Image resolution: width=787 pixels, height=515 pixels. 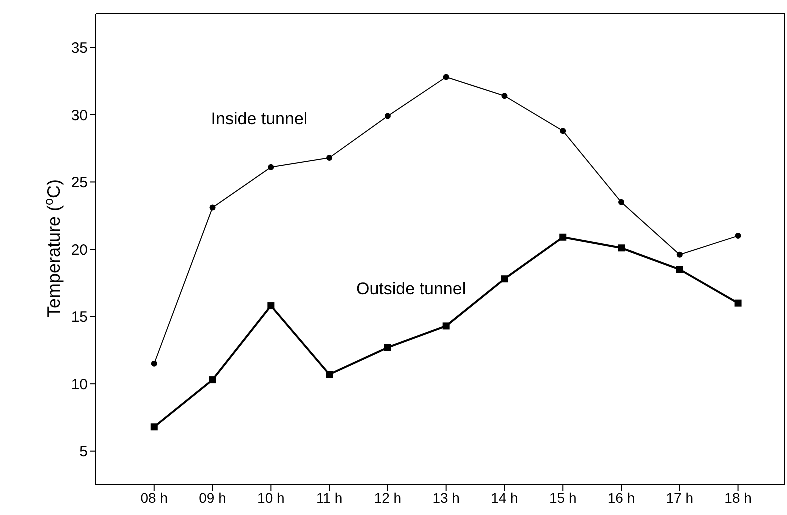 What do you see at coordinates (680, 498) in the screenshot?
I see `x-tick-label: 17 h` at bounding box center [680, 498].